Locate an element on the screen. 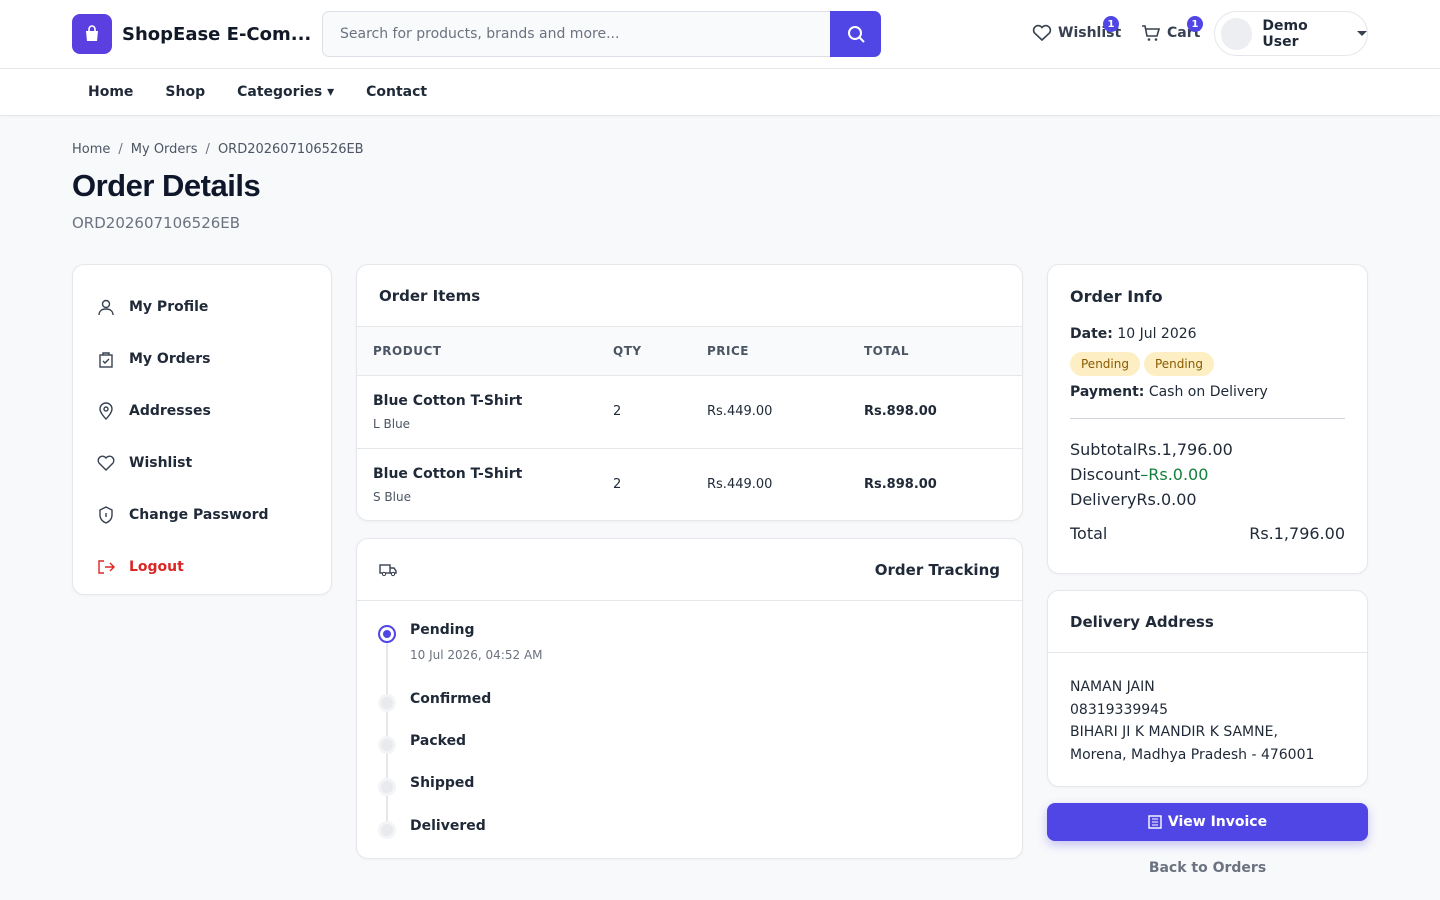  user-menu: Demo User is located at coordinates (1291, 33).